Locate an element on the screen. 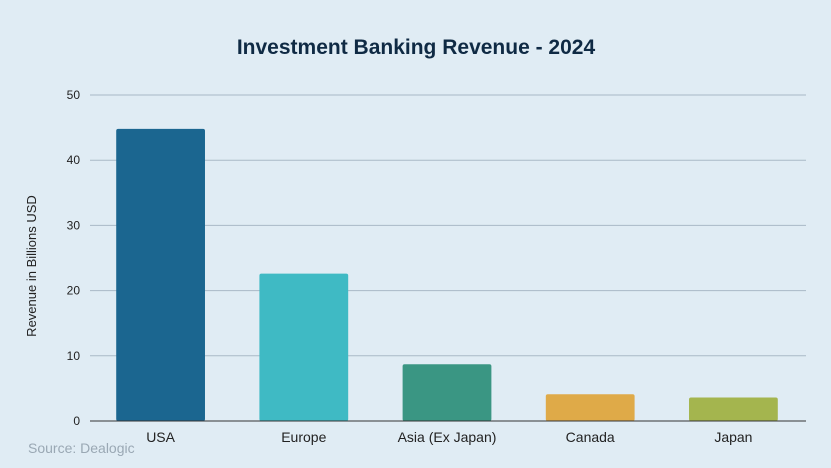 The width and height of the screenshot is (831, 468). bar-usa is located at coordinates (160, 275).